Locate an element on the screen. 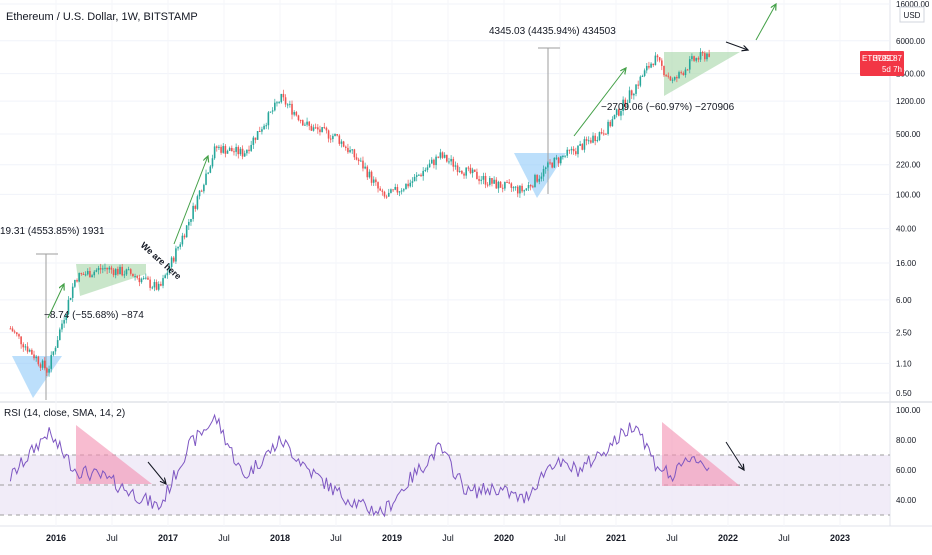  time-axis-label: 2020 is located at coordinates (504, 538).